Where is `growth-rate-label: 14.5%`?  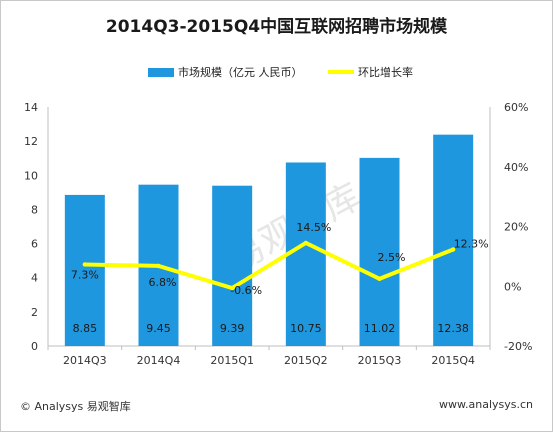
growth-rate-label: 14.5% is located at coordinates (313, 227).